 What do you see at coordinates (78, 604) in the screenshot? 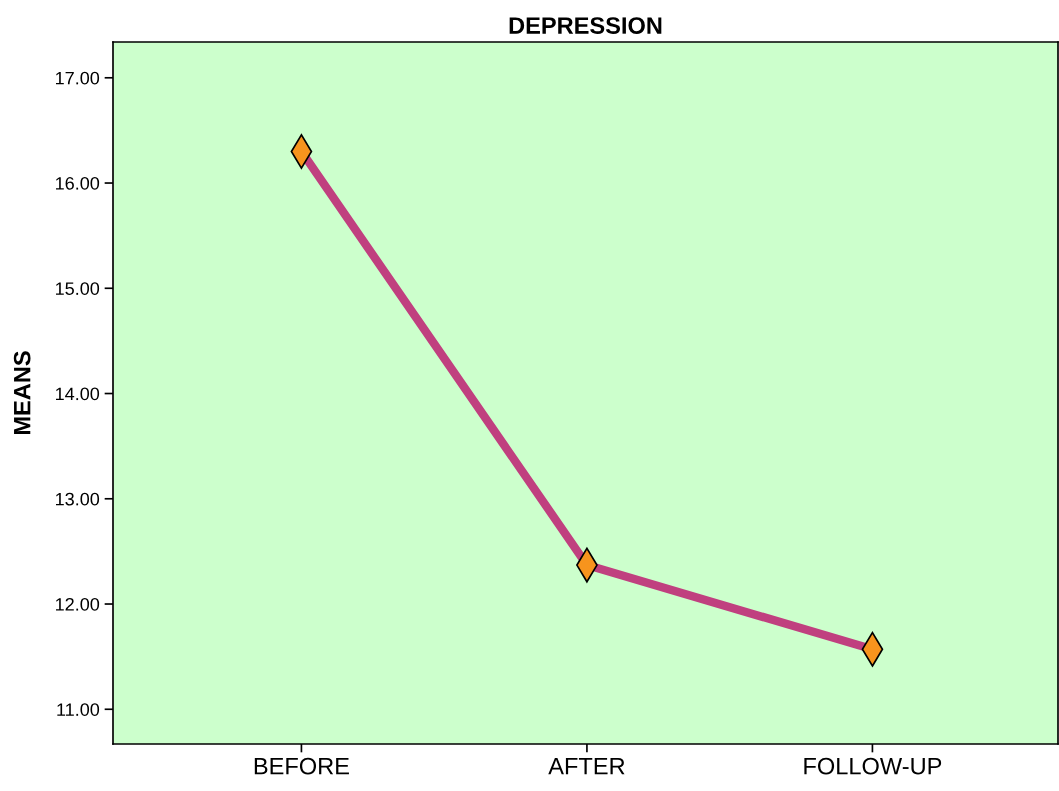
I see `y-tick-label: 12.00` at bounding box center [78, 604].